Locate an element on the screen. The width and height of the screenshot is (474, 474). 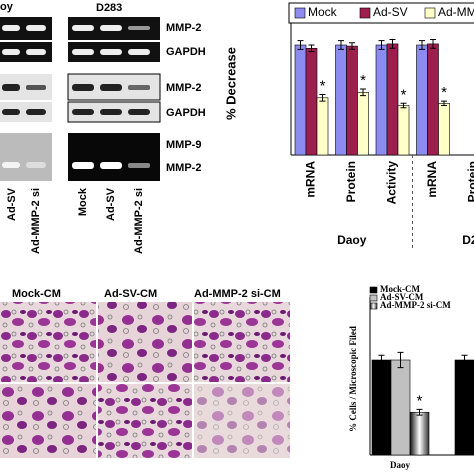
blot-label: MMP-9 is located at coordinates (183, 145).